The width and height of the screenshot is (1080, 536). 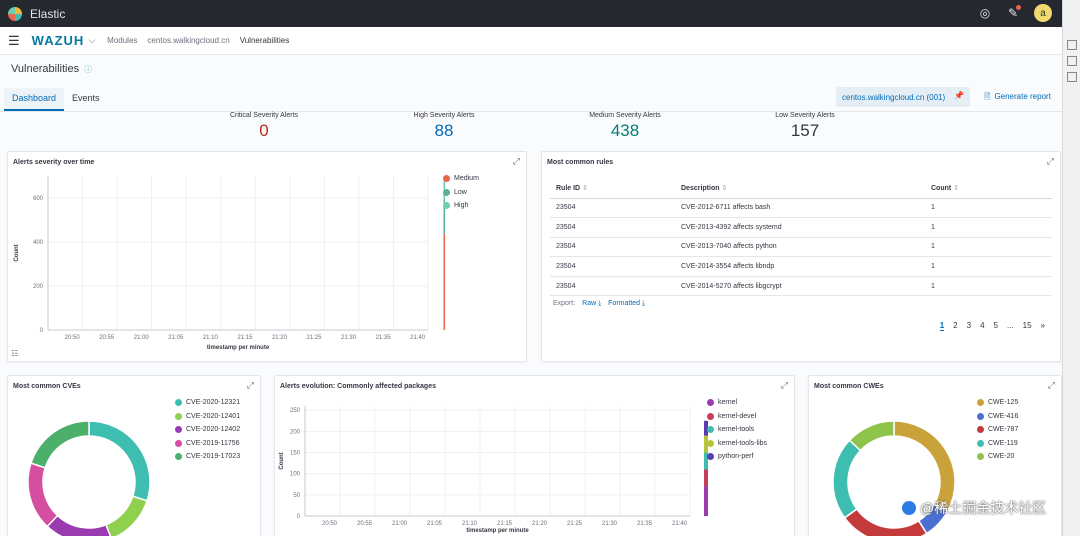 What do you see at coordinates (17, 252) in the screenshot?
I see `y-axis-label: Count` at bounding box center [17, 252].